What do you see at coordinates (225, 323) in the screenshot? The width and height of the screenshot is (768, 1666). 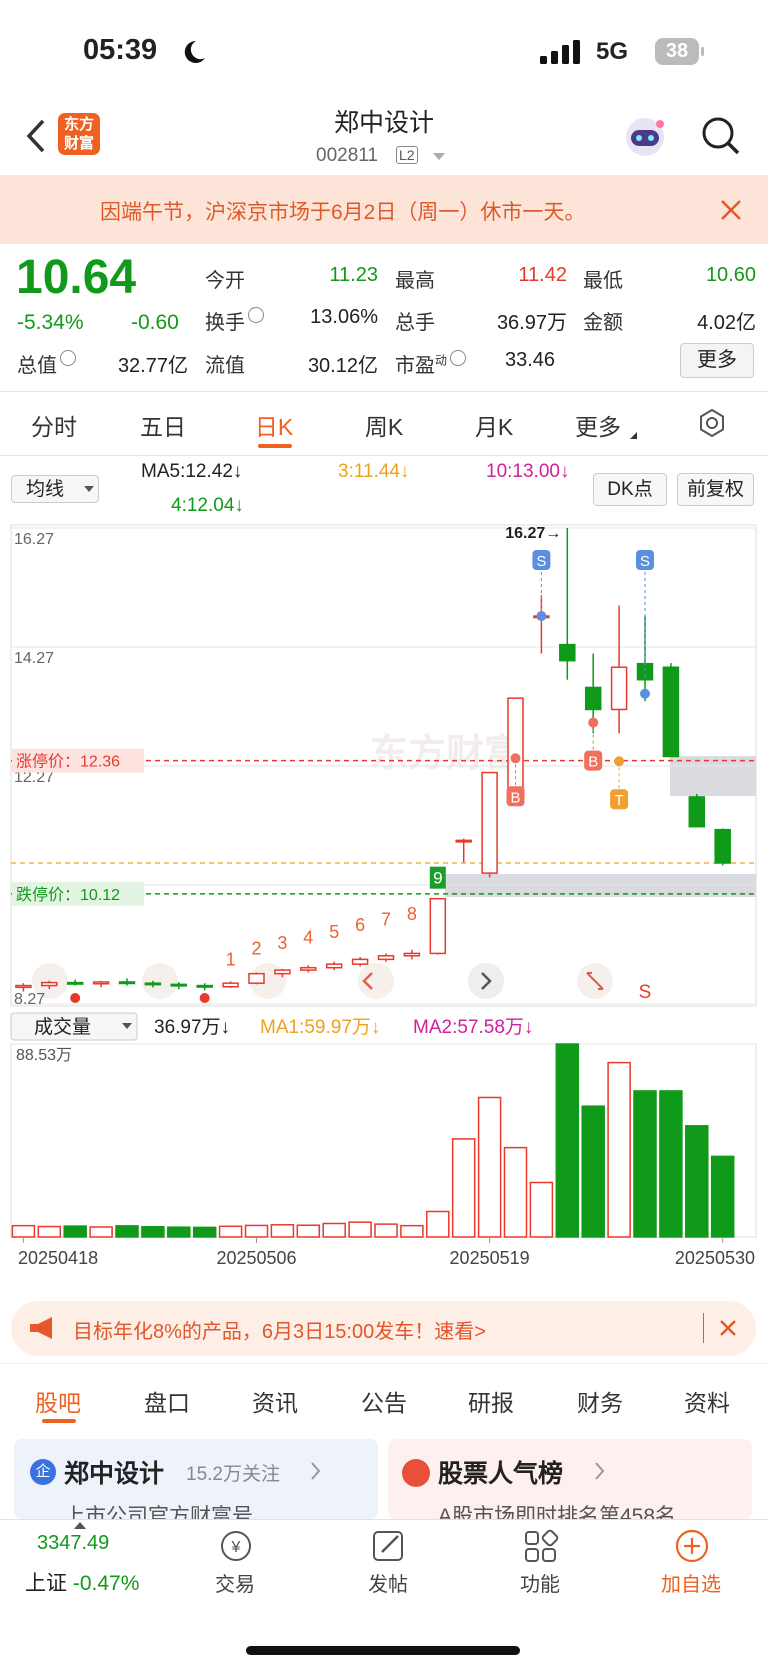 I see `label-text: 换手` at bounding box center [225, 323].